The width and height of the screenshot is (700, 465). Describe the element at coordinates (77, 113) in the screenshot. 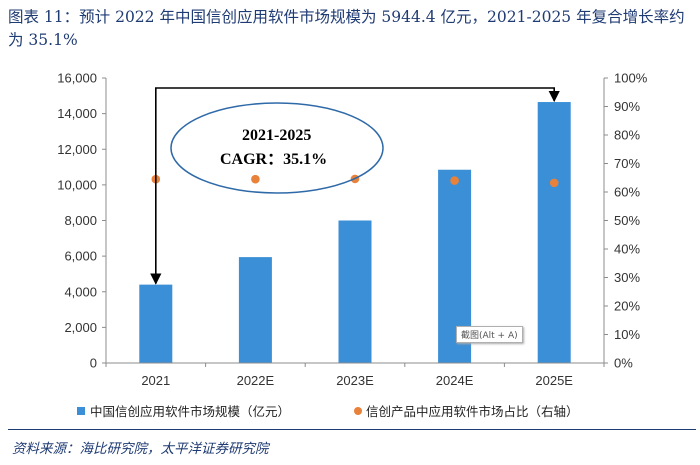

I see `left-tick-label: 14,000` at that location.